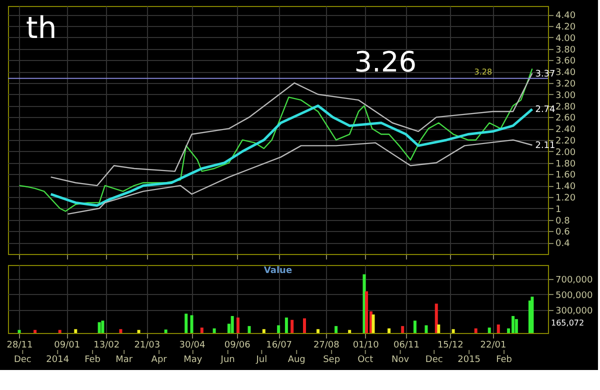 Image resolution: width=600 pixels, height=390 pixels. Describe the element at coordinates (19, 345) in the screenshot. I see `x-tick-label: 28/11` at that location.